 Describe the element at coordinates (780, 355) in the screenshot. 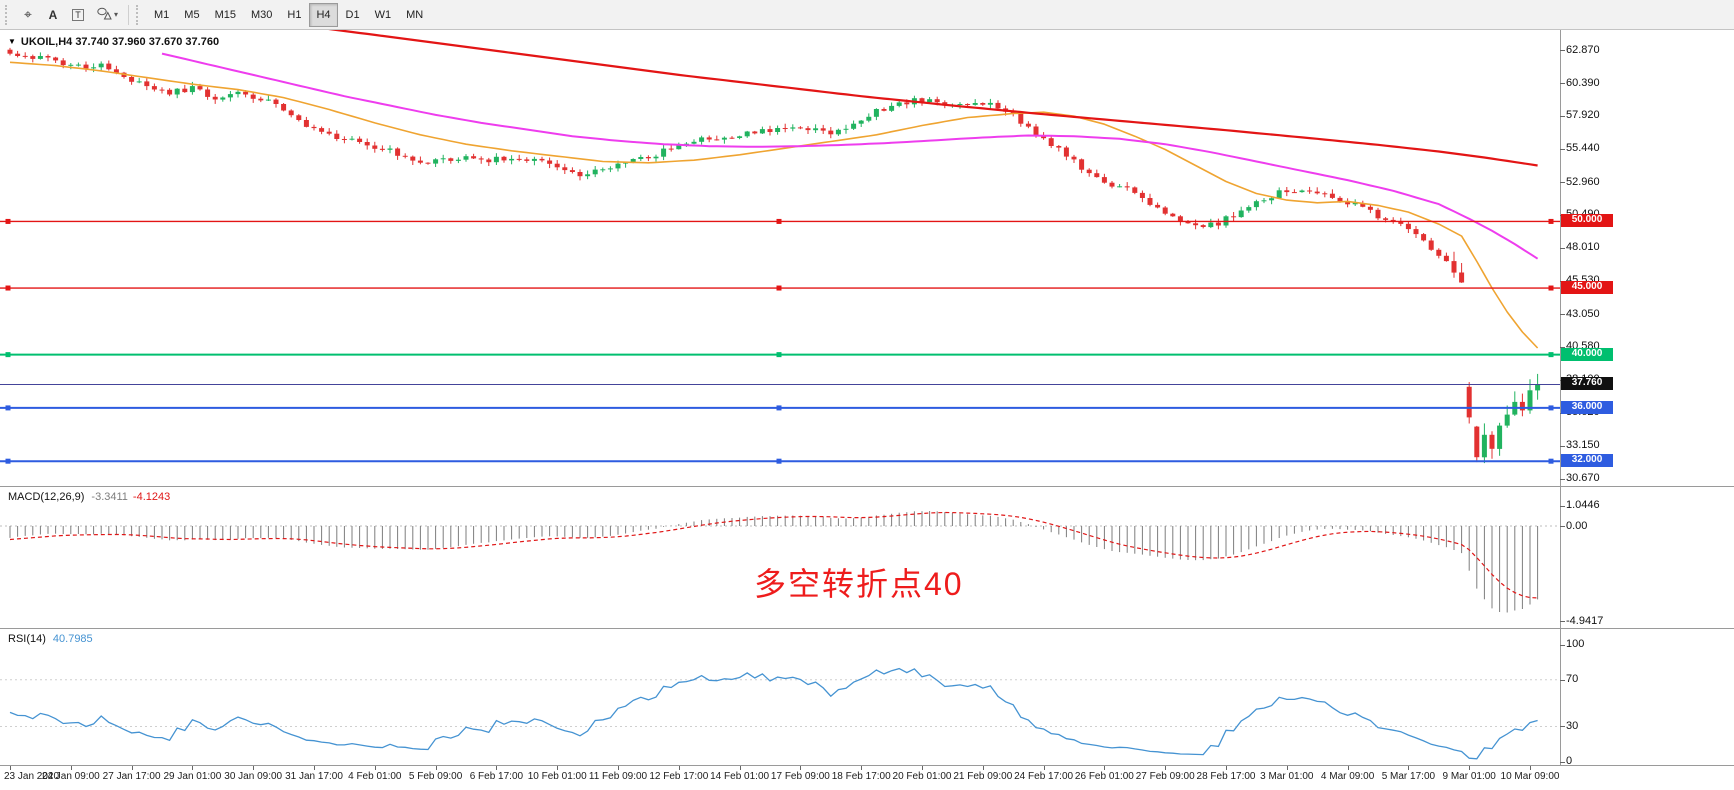

I see `hline-40.000` at that location.